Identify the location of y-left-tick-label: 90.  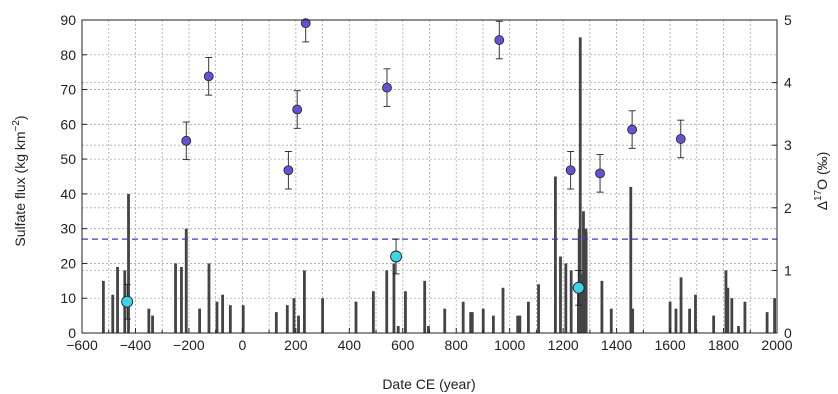
(68, 20).